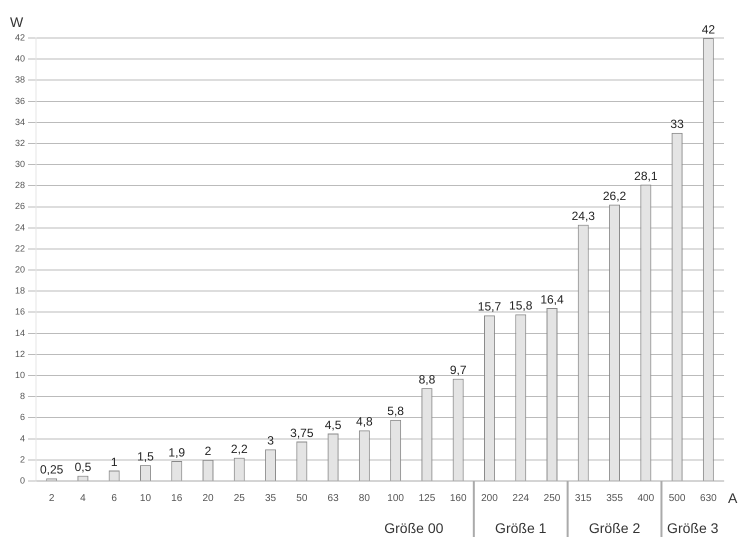  I want to click on x-tick-label: 2, so click(51, 498).